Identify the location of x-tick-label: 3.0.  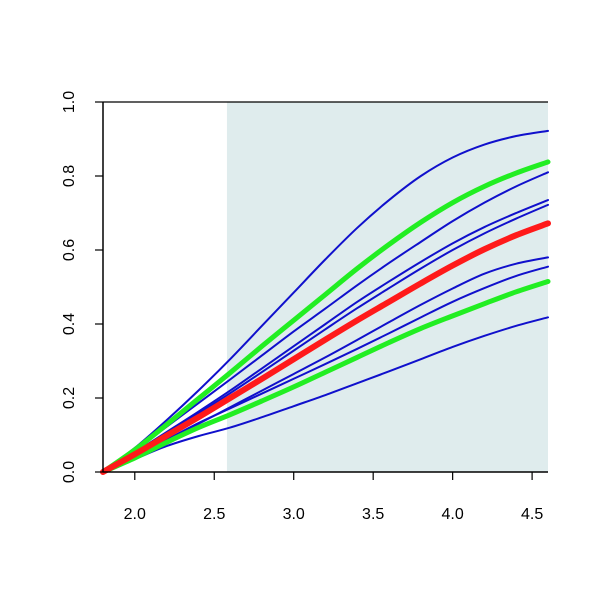
(294, 514).